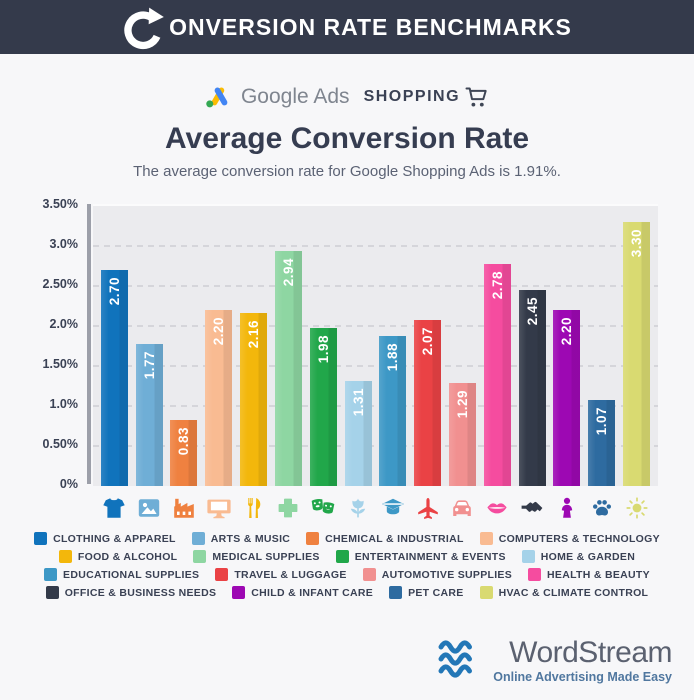 The image size is (694, 700). Describe the element at coordinates (288, 368) in the screenshot. I see `bar-medical-supplies: 2.94` at that location.